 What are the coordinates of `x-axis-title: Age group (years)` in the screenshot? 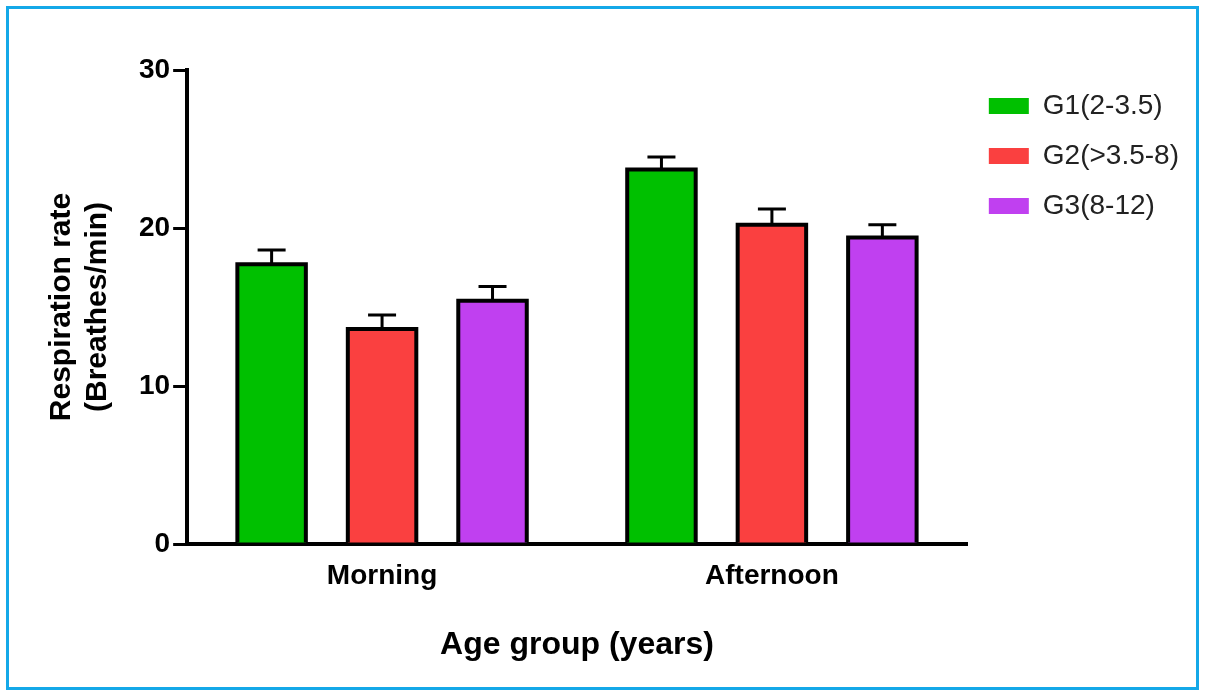 It's located at (577, 642).